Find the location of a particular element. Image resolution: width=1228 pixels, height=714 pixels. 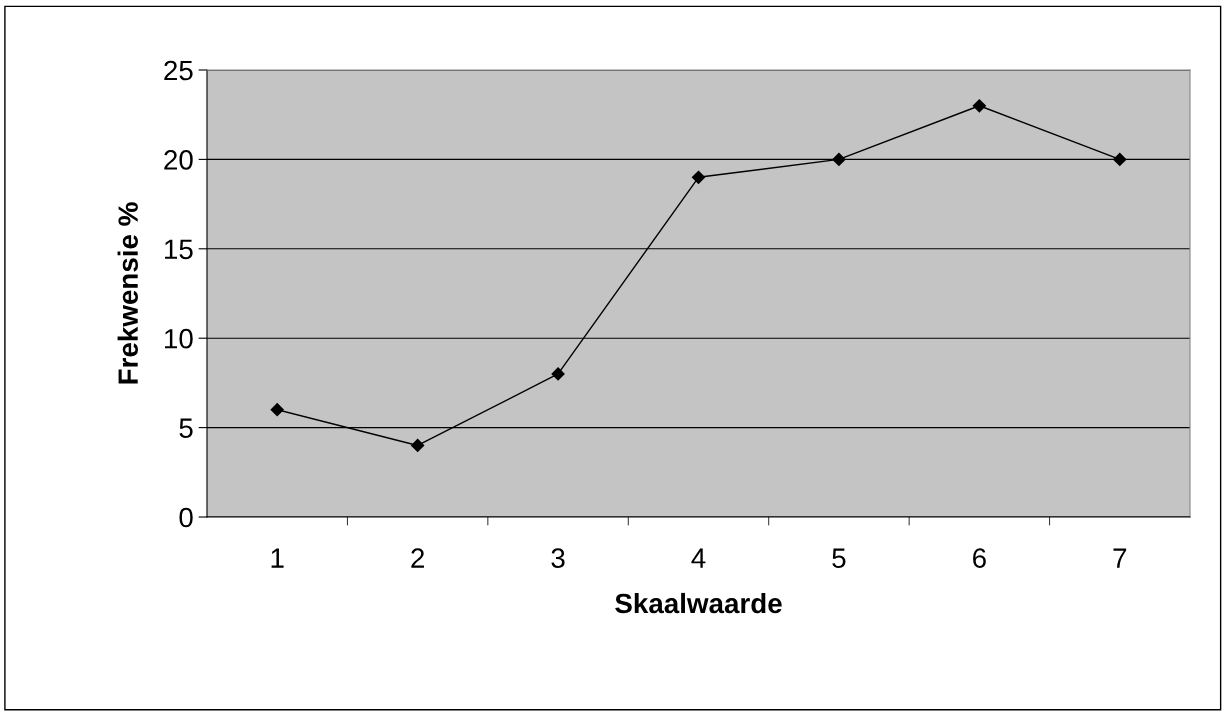

x-tick-label: 3 is located at coordinates (558, 558).